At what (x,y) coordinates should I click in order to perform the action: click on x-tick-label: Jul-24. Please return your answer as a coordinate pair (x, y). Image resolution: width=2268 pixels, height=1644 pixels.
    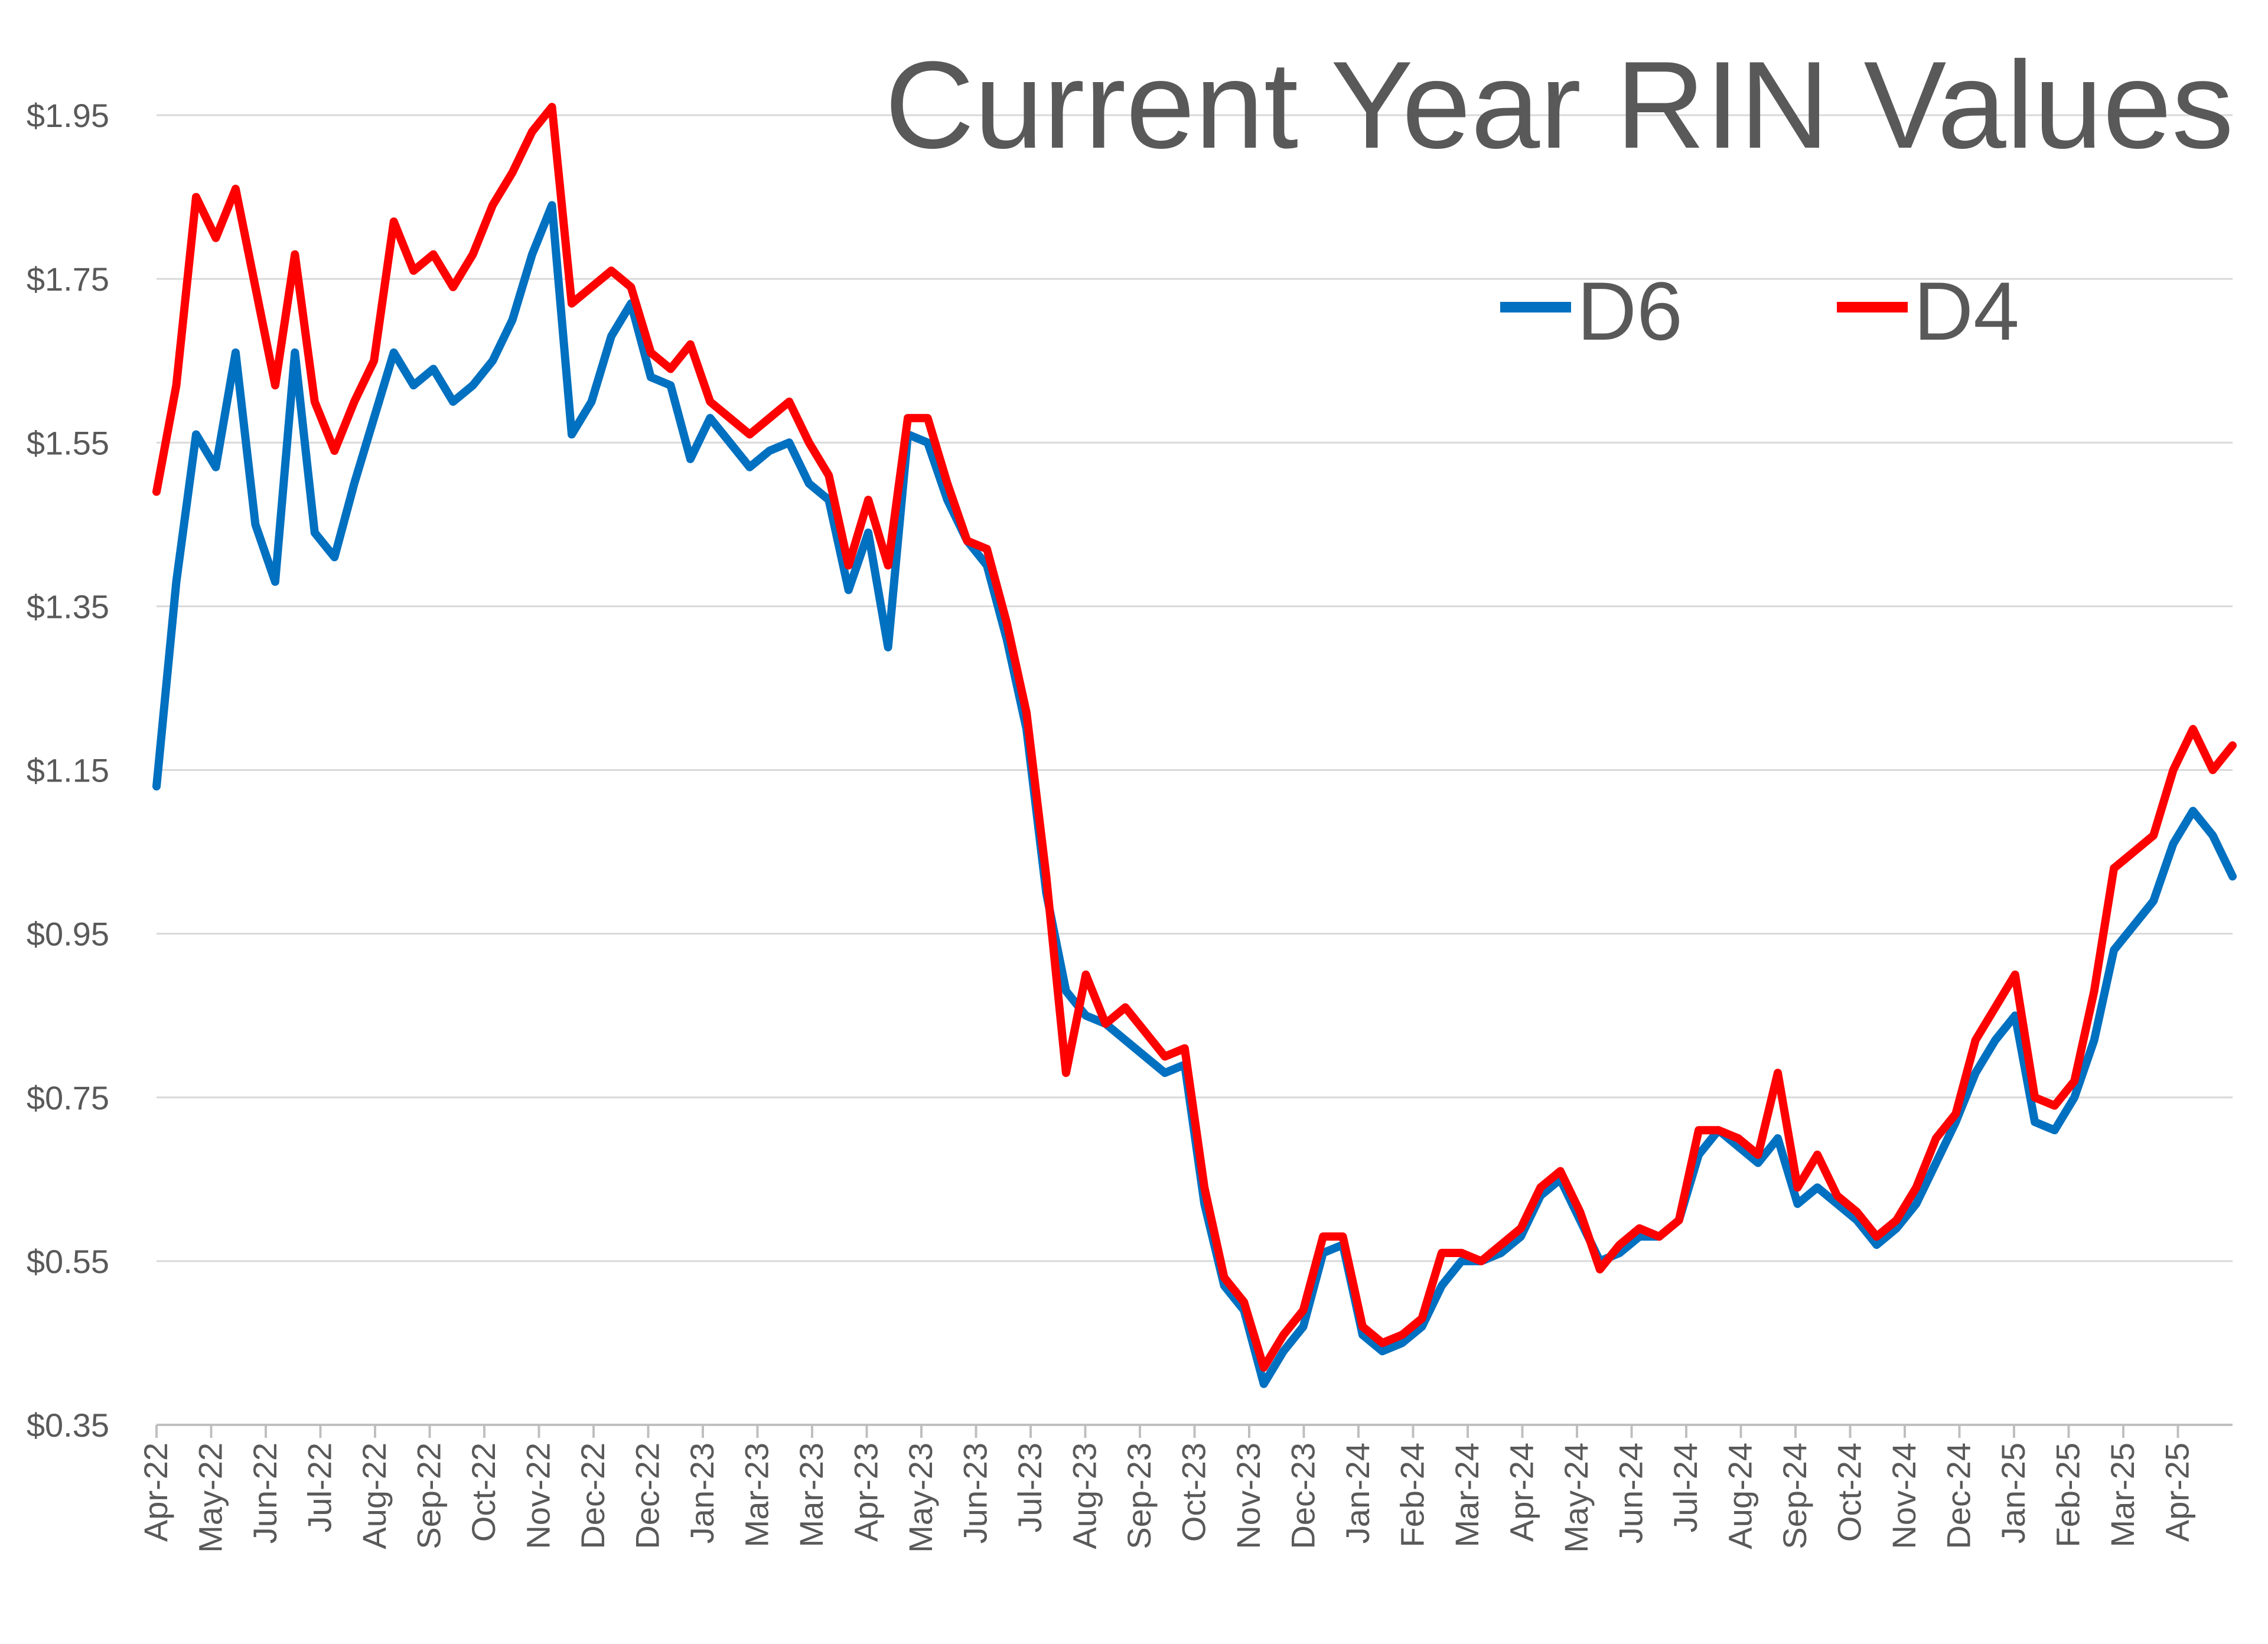
    Looking at the image, I should click on (1685, 1488).